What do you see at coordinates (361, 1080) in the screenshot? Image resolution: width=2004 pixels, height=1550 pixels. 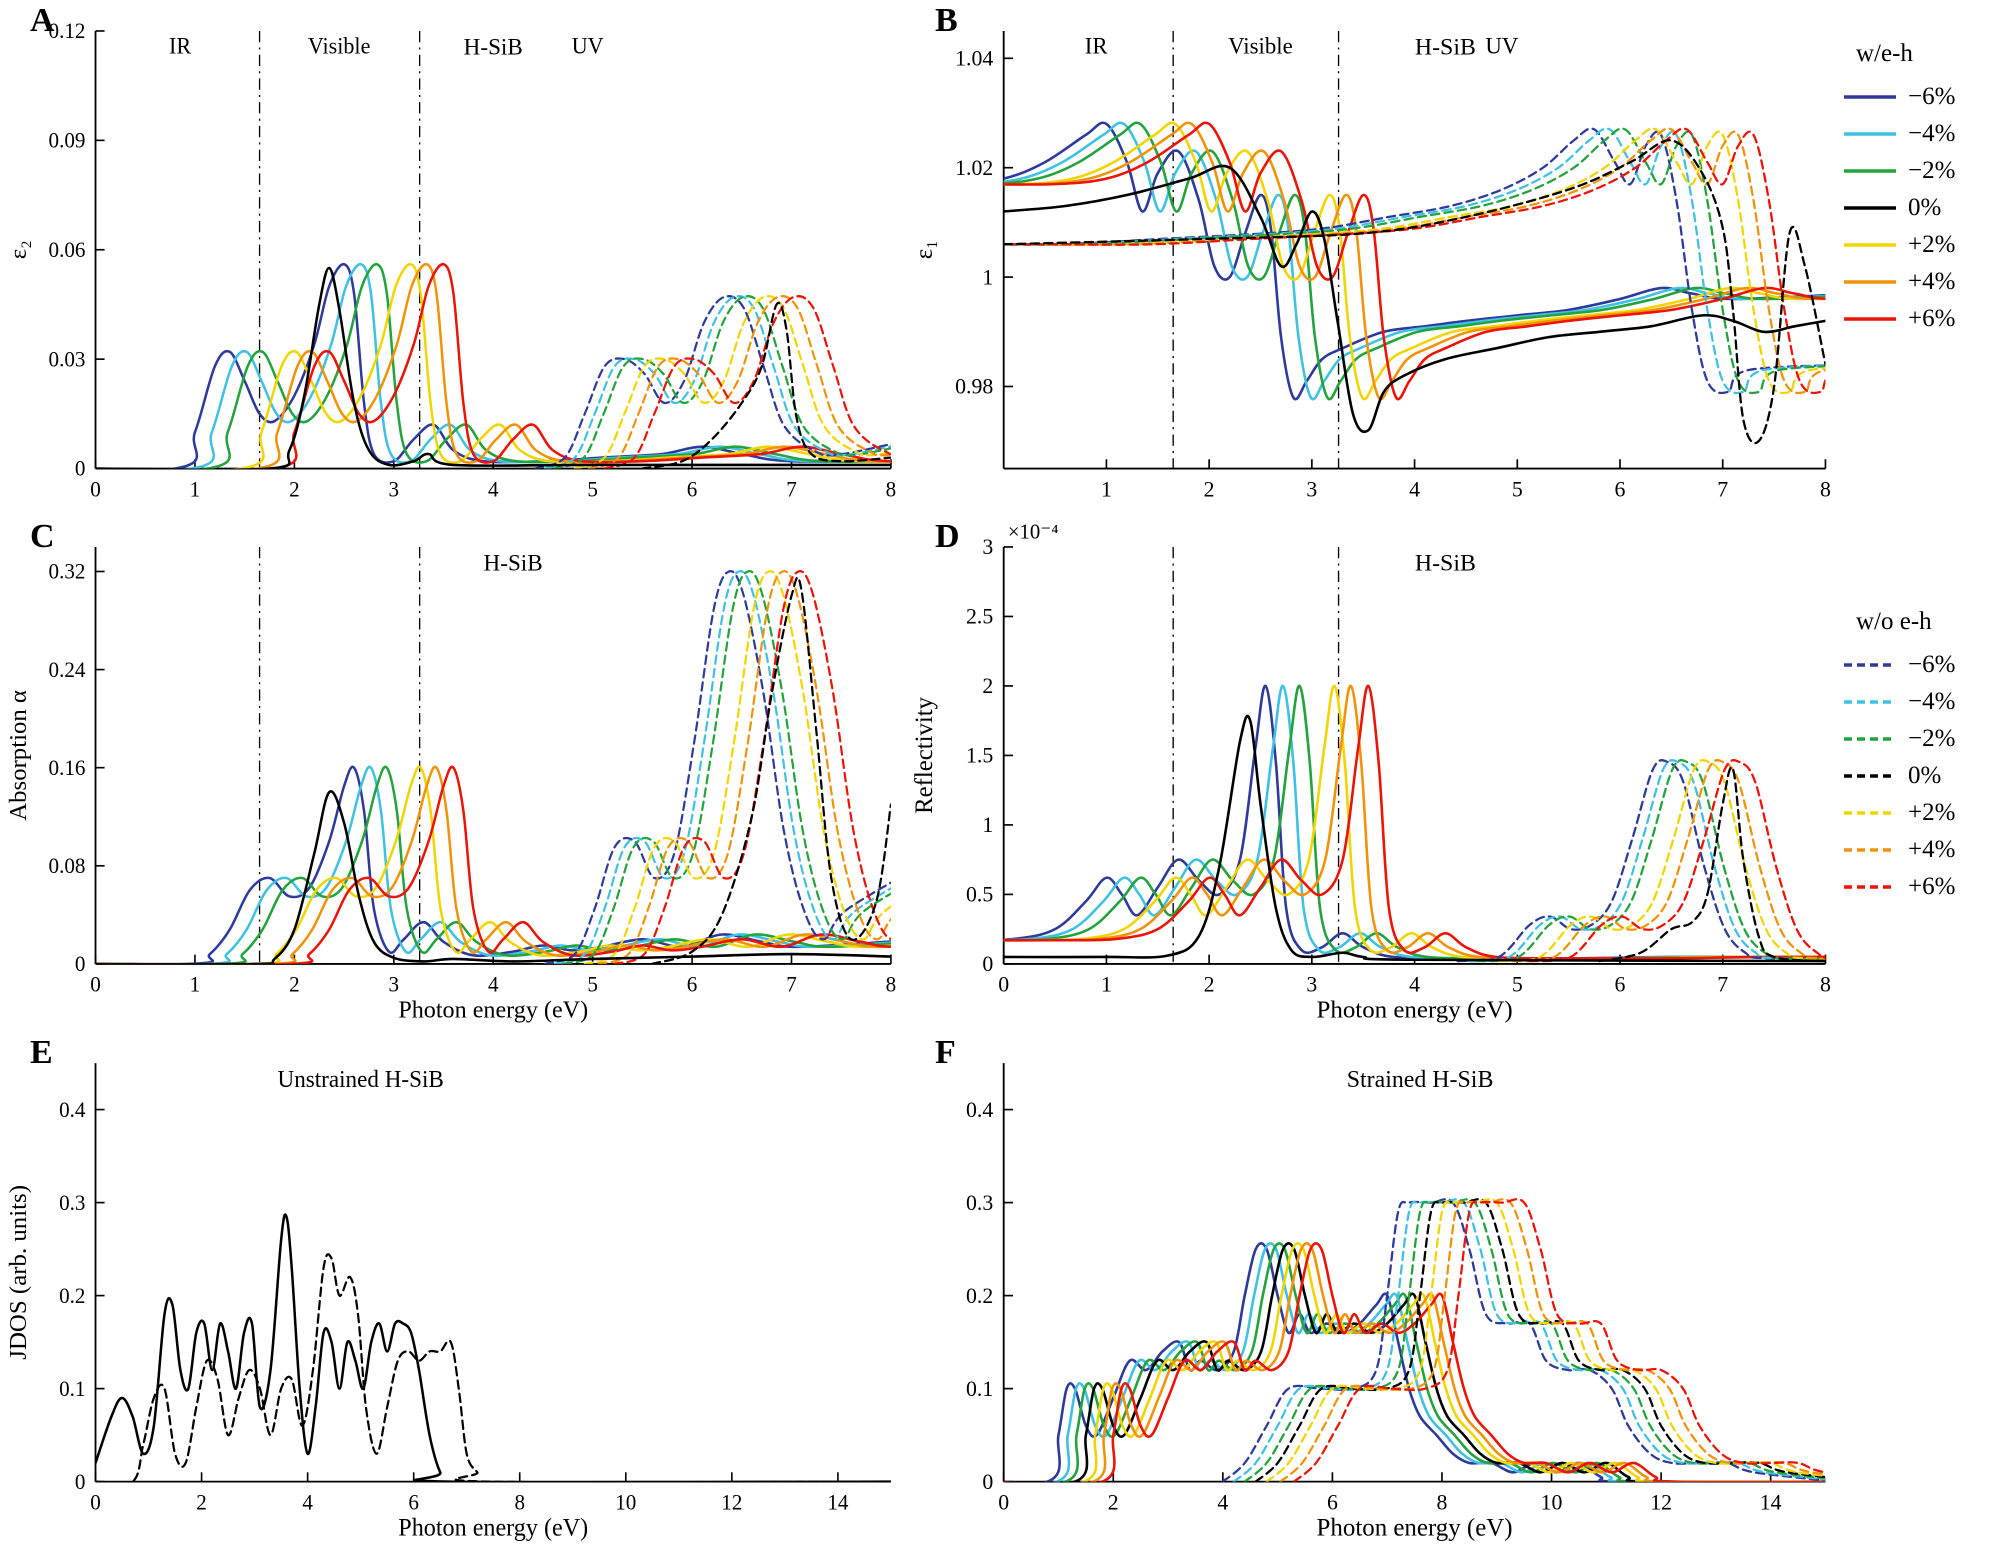 I see `svg-text: Unstrained H-SiB` at bounding box center [361, 1080].